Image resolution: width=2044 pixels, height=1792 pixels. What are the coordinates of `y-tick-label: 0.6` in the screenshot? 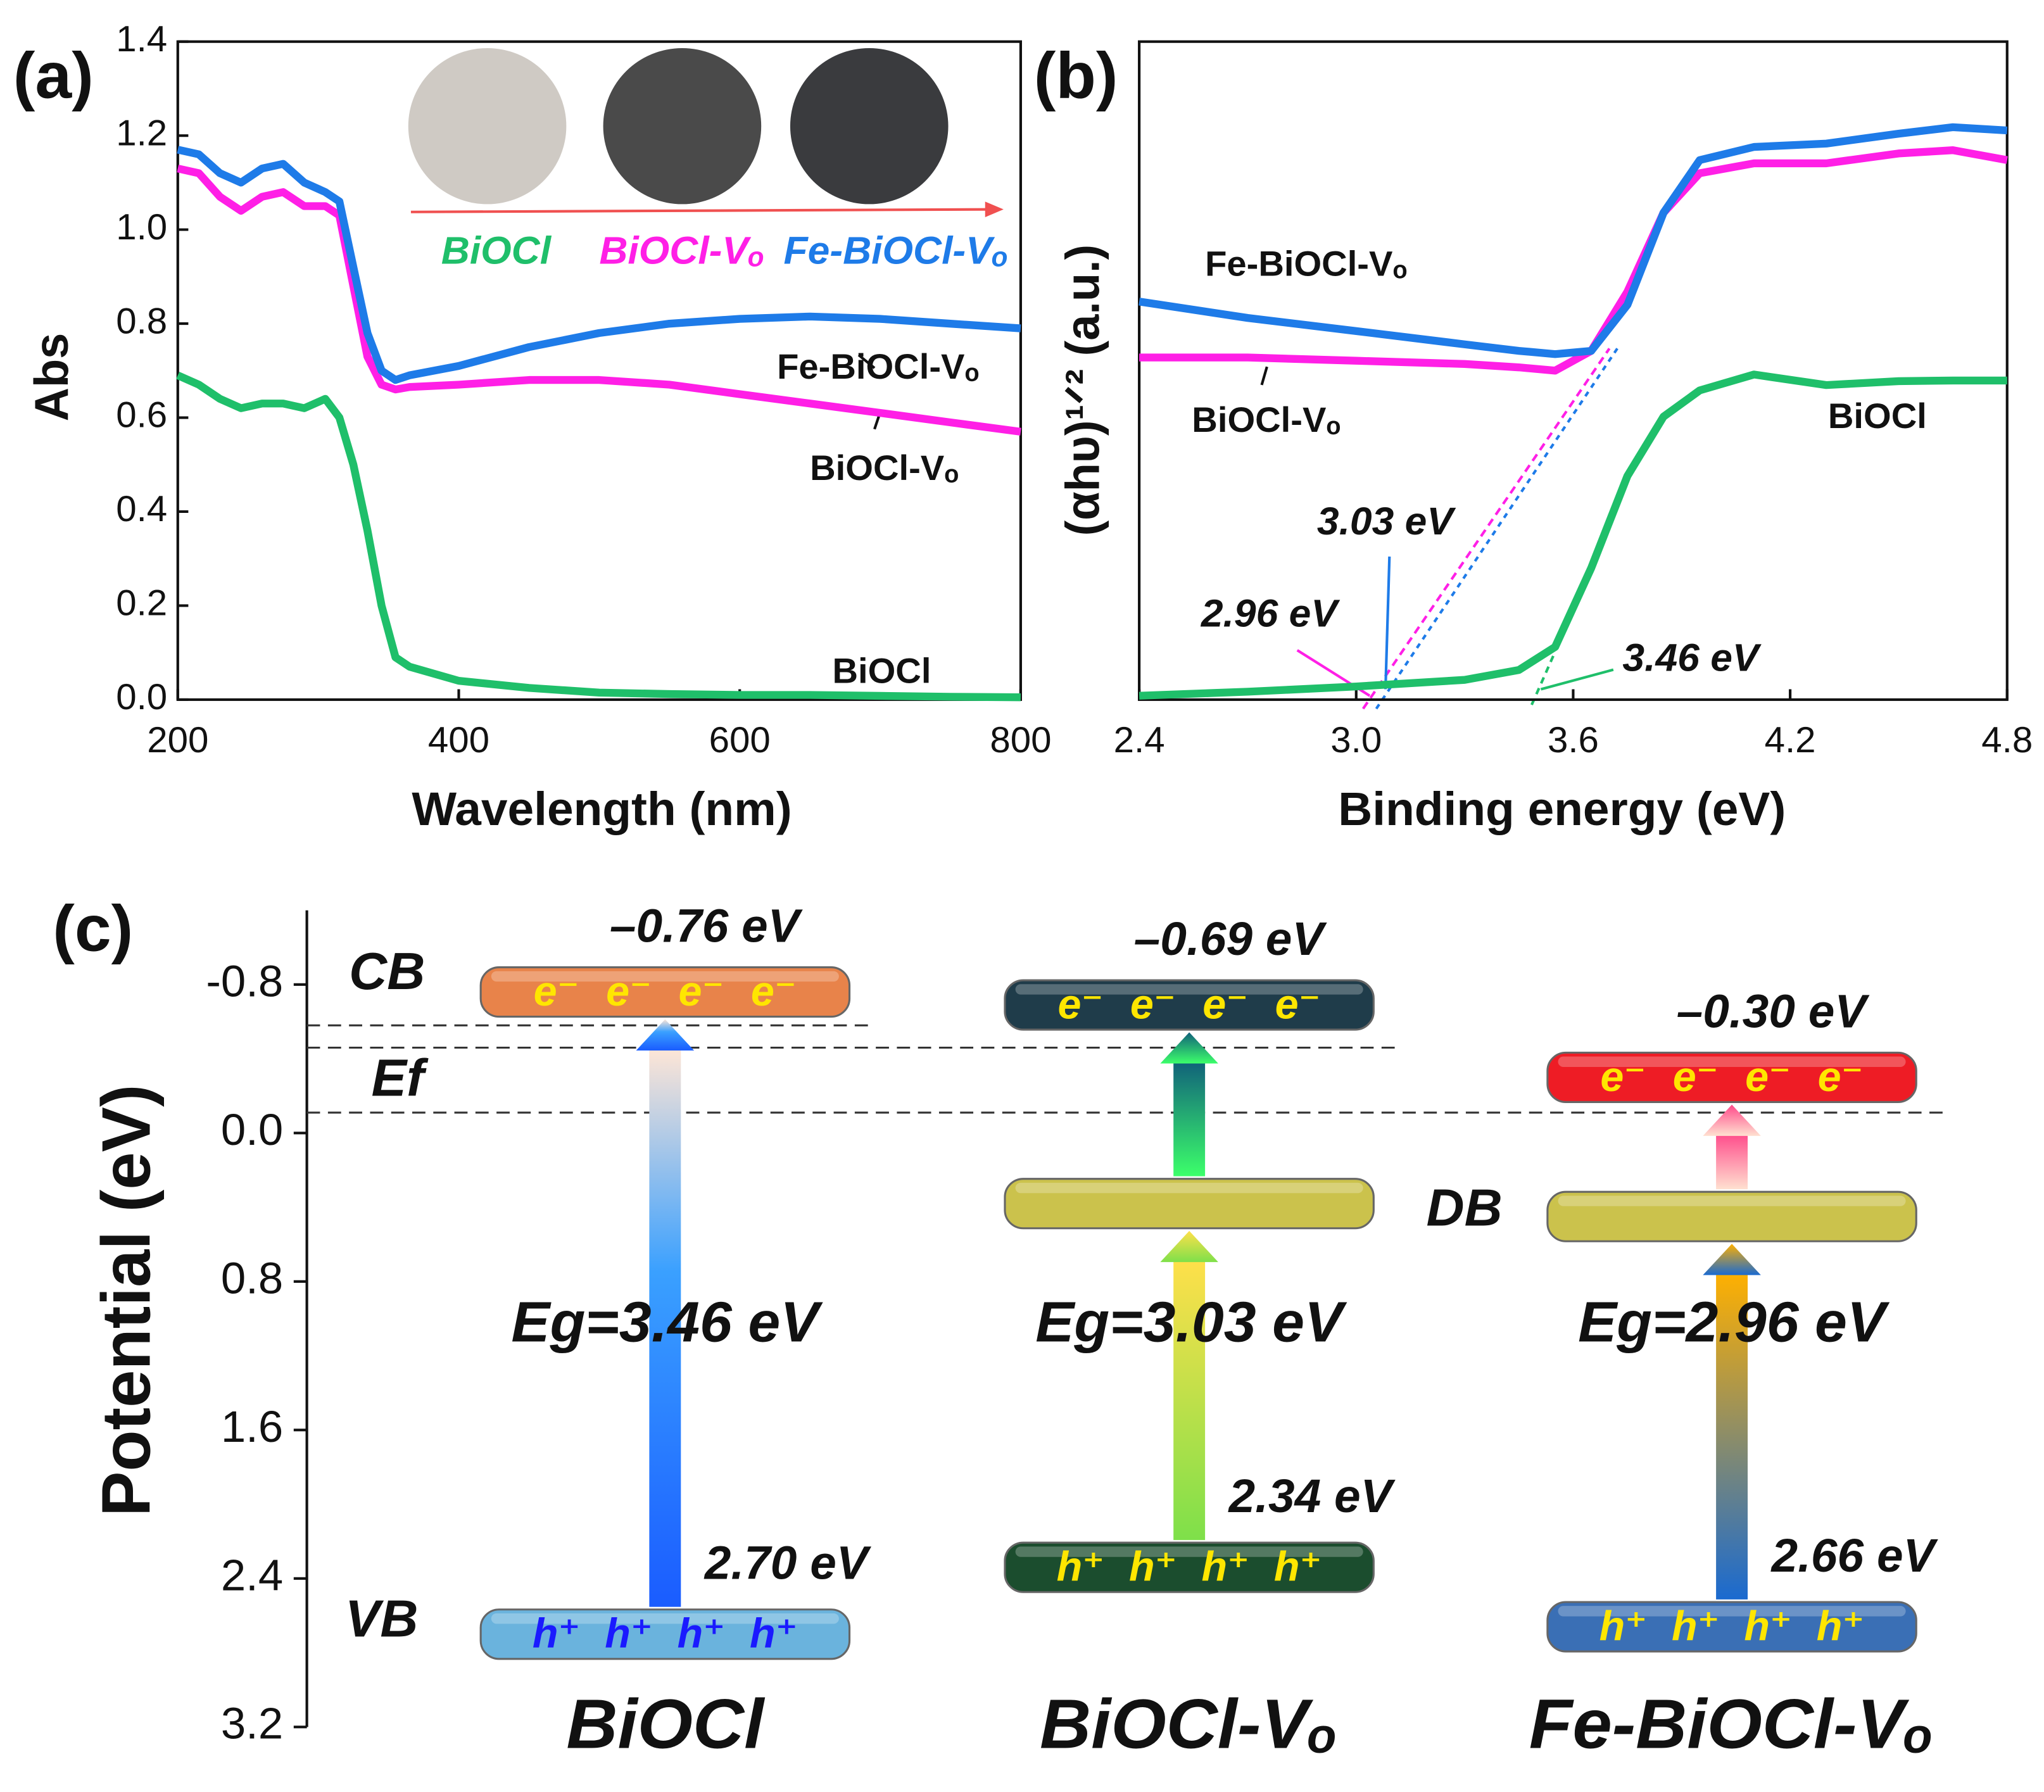 It's located at (141, 415).